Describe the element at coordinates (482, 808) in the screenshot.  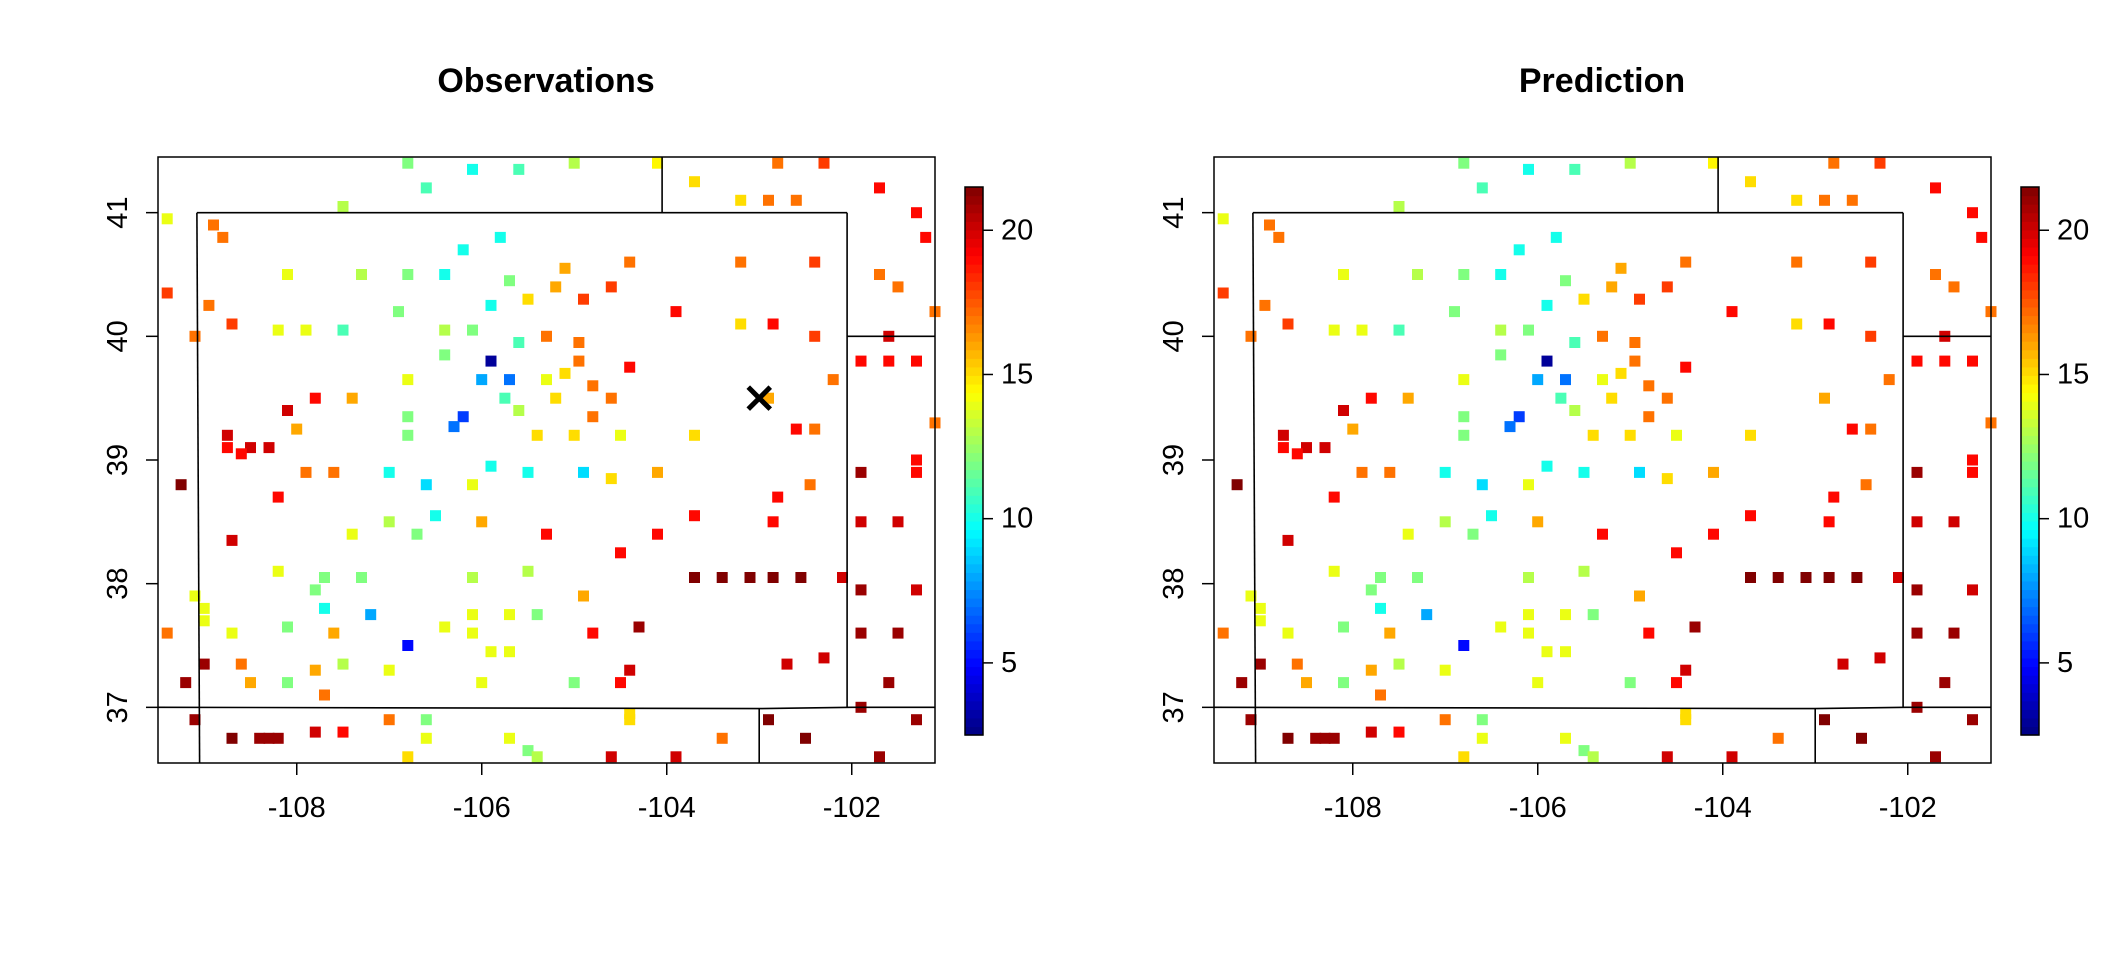
I see `x-tick-label: -106` at that location.